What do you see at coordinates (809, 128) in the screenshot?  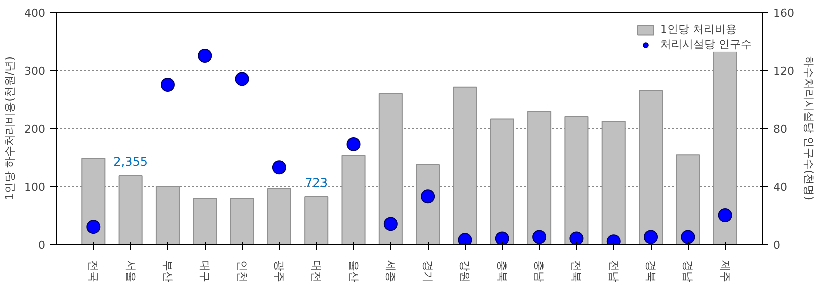 I see `y2-axis-title: 하수처리시설당 인구수(천명)` at bounding box center [809, 128].